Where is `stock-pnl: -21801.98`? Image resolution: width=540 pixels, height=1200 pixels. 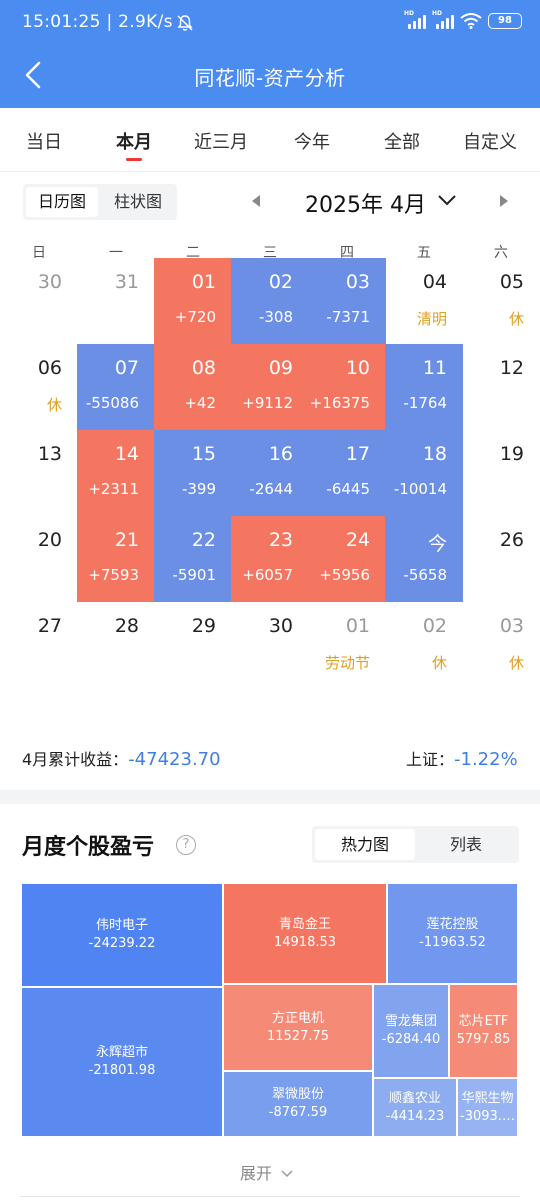
stock-pnl: -21801.98 is located at coordinates (122, 1070).